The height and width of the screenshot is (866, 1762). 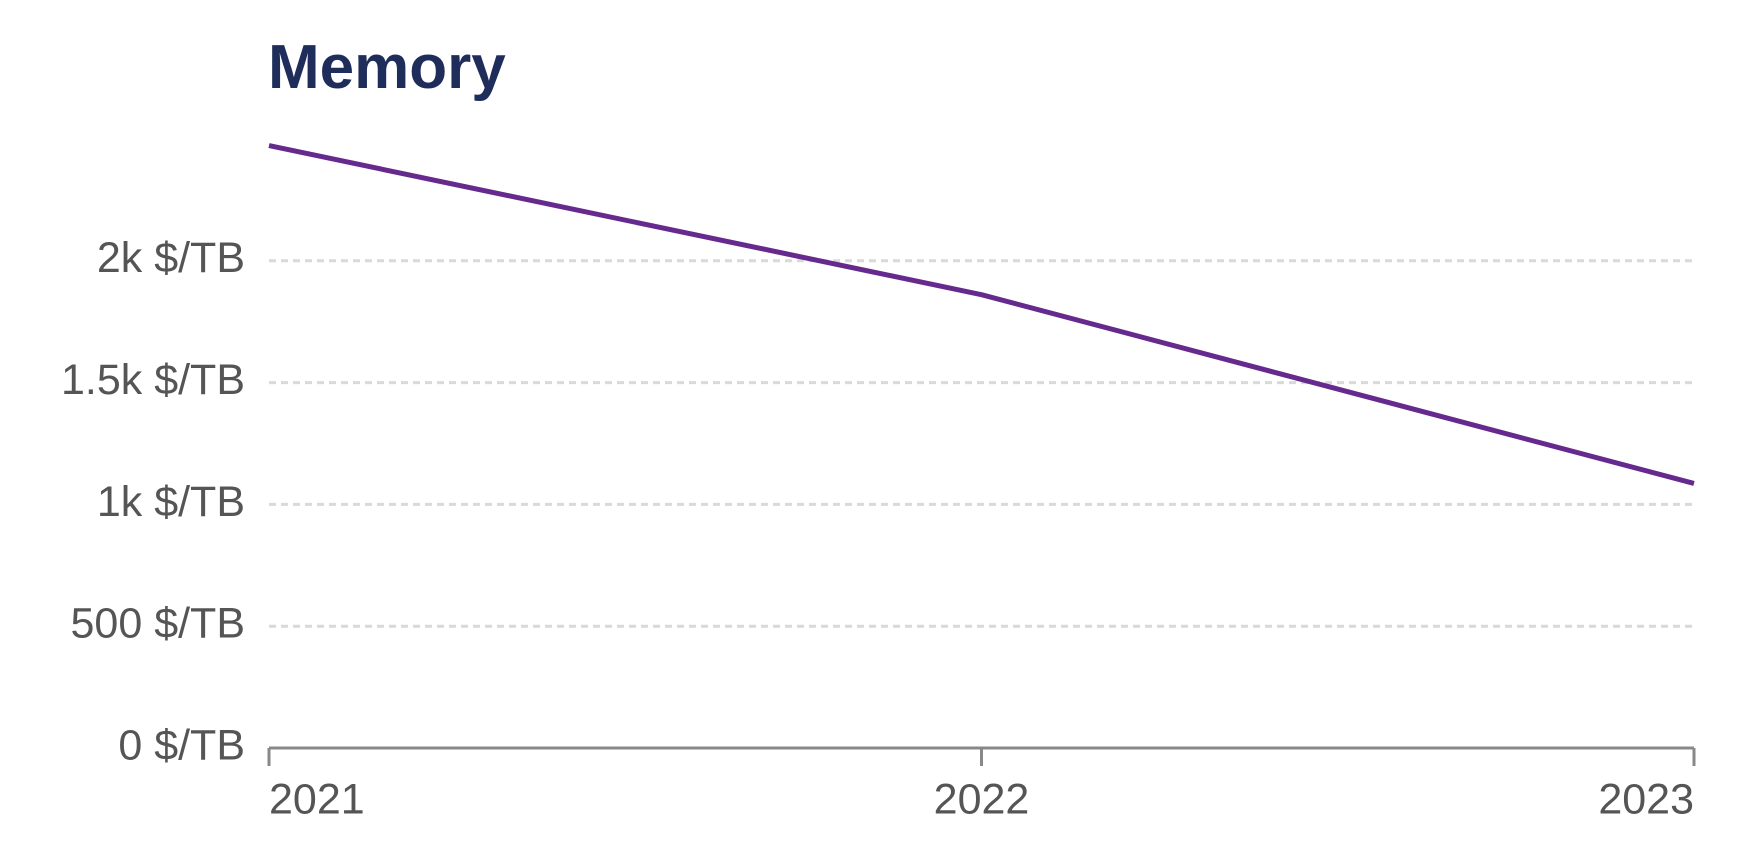 I want to click on chart-title: Memory, so click(x=387, y=67).